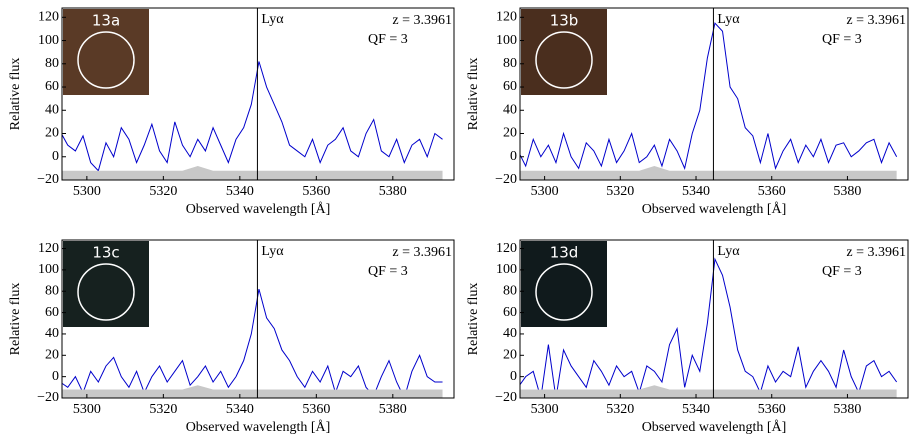  I want to click on inset-label: 13d, so click(564, 253).